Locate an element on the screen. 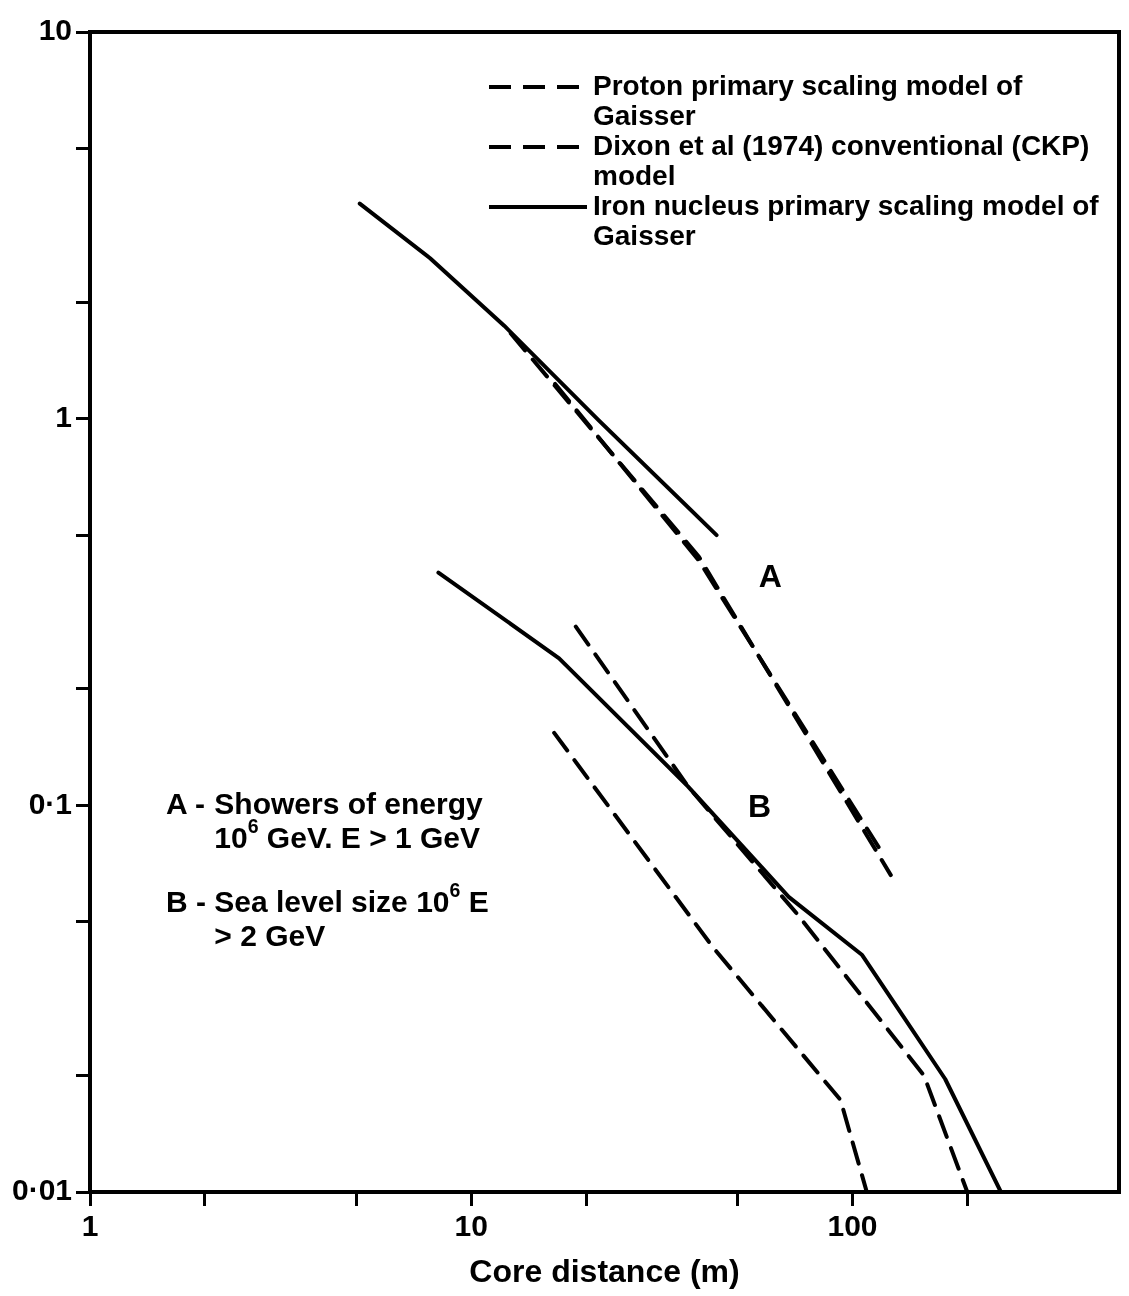 The image size is (1129, 1296). y-tick-label: 0·01 is located at coordinates (41, 1190).